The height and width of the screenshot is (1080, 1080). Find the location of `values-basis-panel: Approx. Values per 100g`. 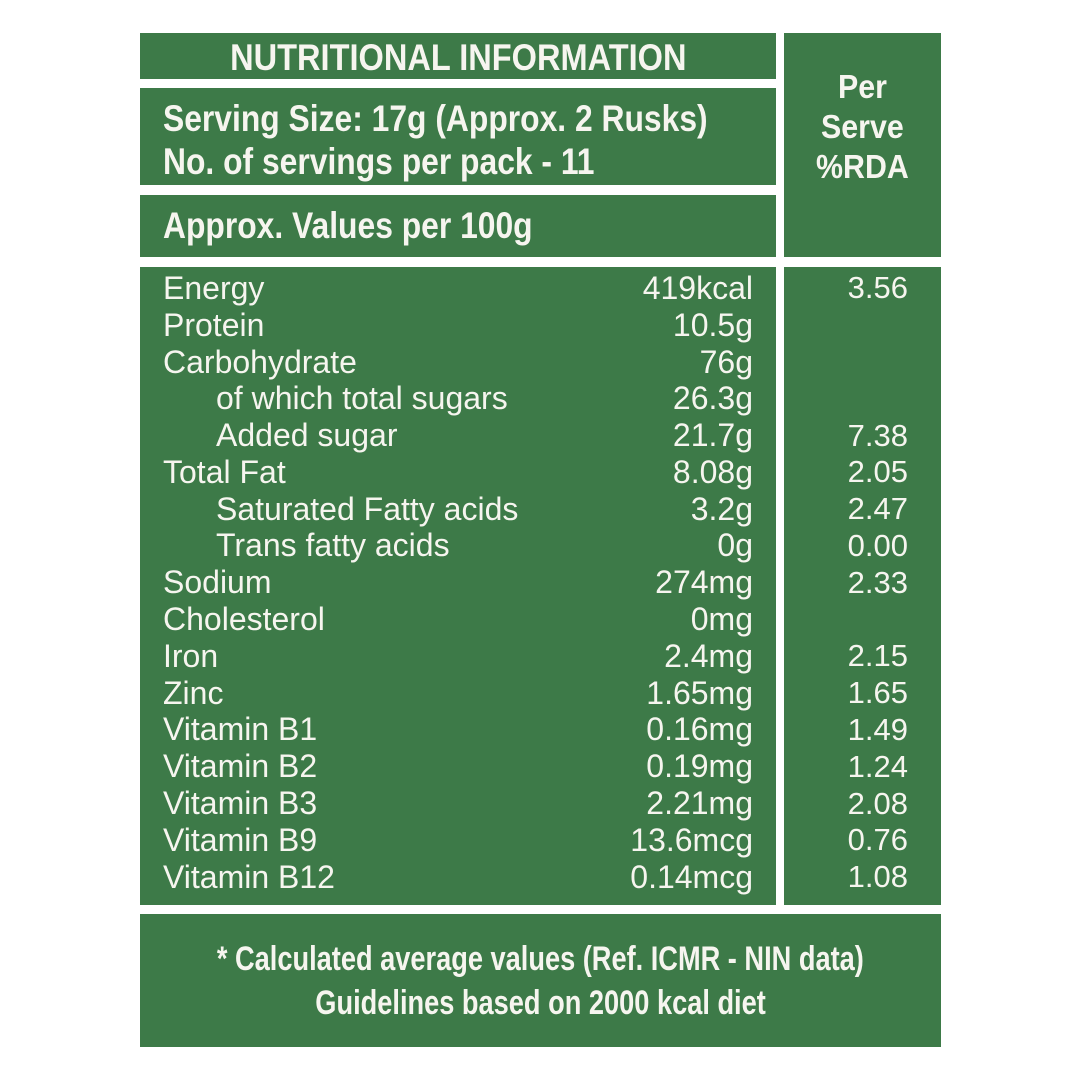

values-basis-panel: Approx. Values per 100g is located at coordinates (458, 226).